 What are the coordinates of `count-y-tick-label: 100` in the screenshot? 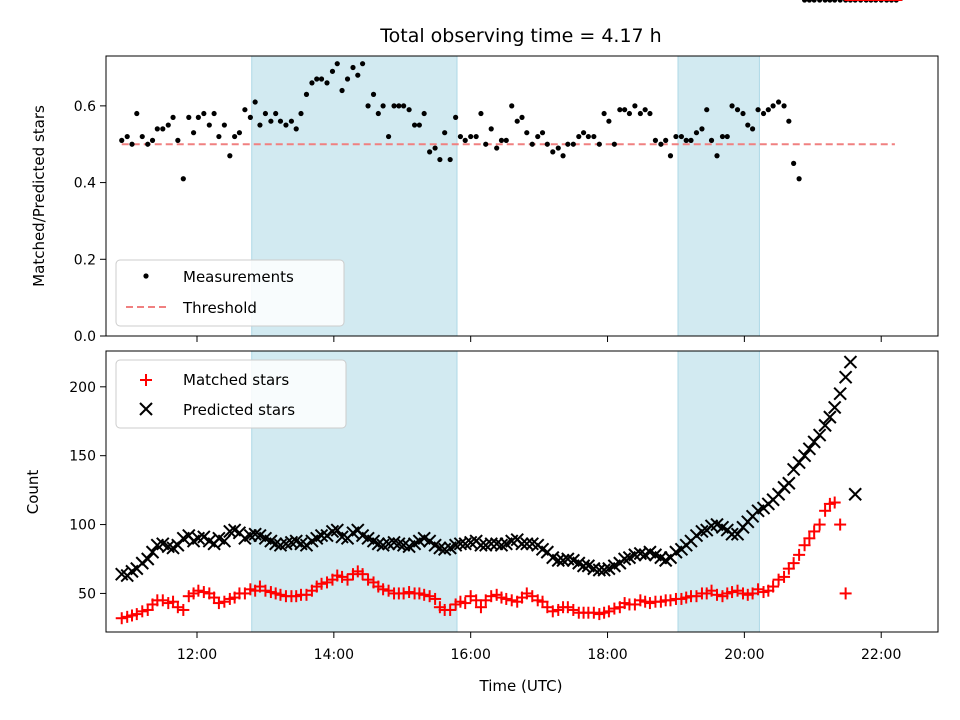 It's located at (82, 526).